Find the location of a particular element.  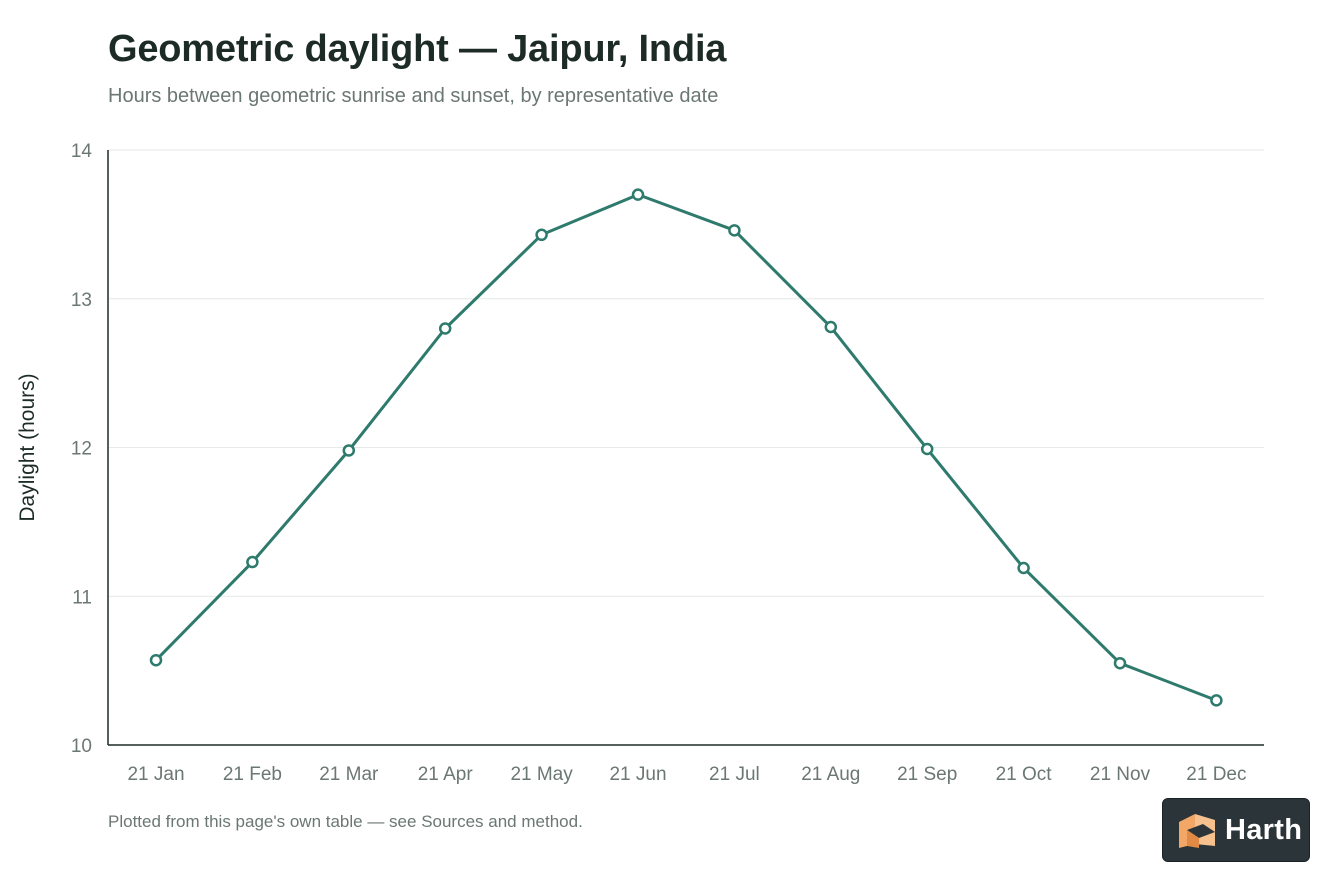

x-tick-label: 21 May is located at coordinates (541, 774).